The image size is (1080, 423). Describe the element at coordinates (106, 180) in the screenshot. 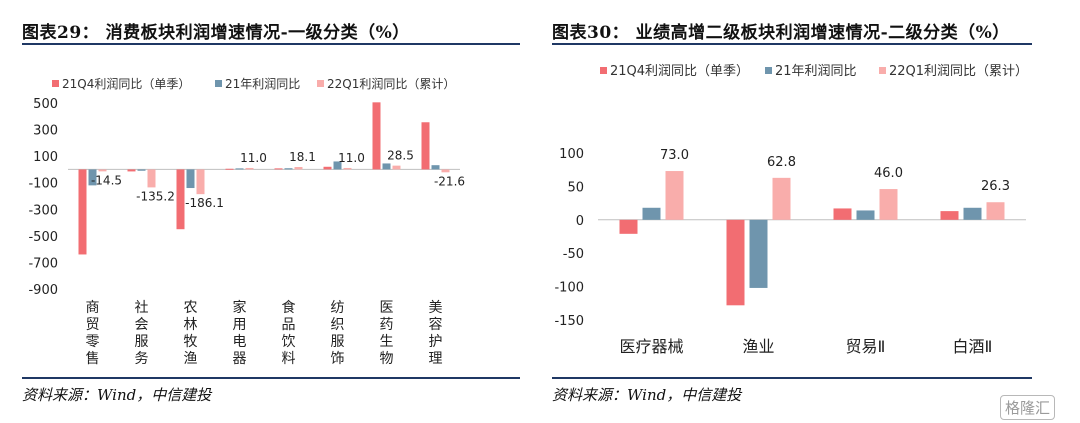

I see `data-label: -14.5` at that location.